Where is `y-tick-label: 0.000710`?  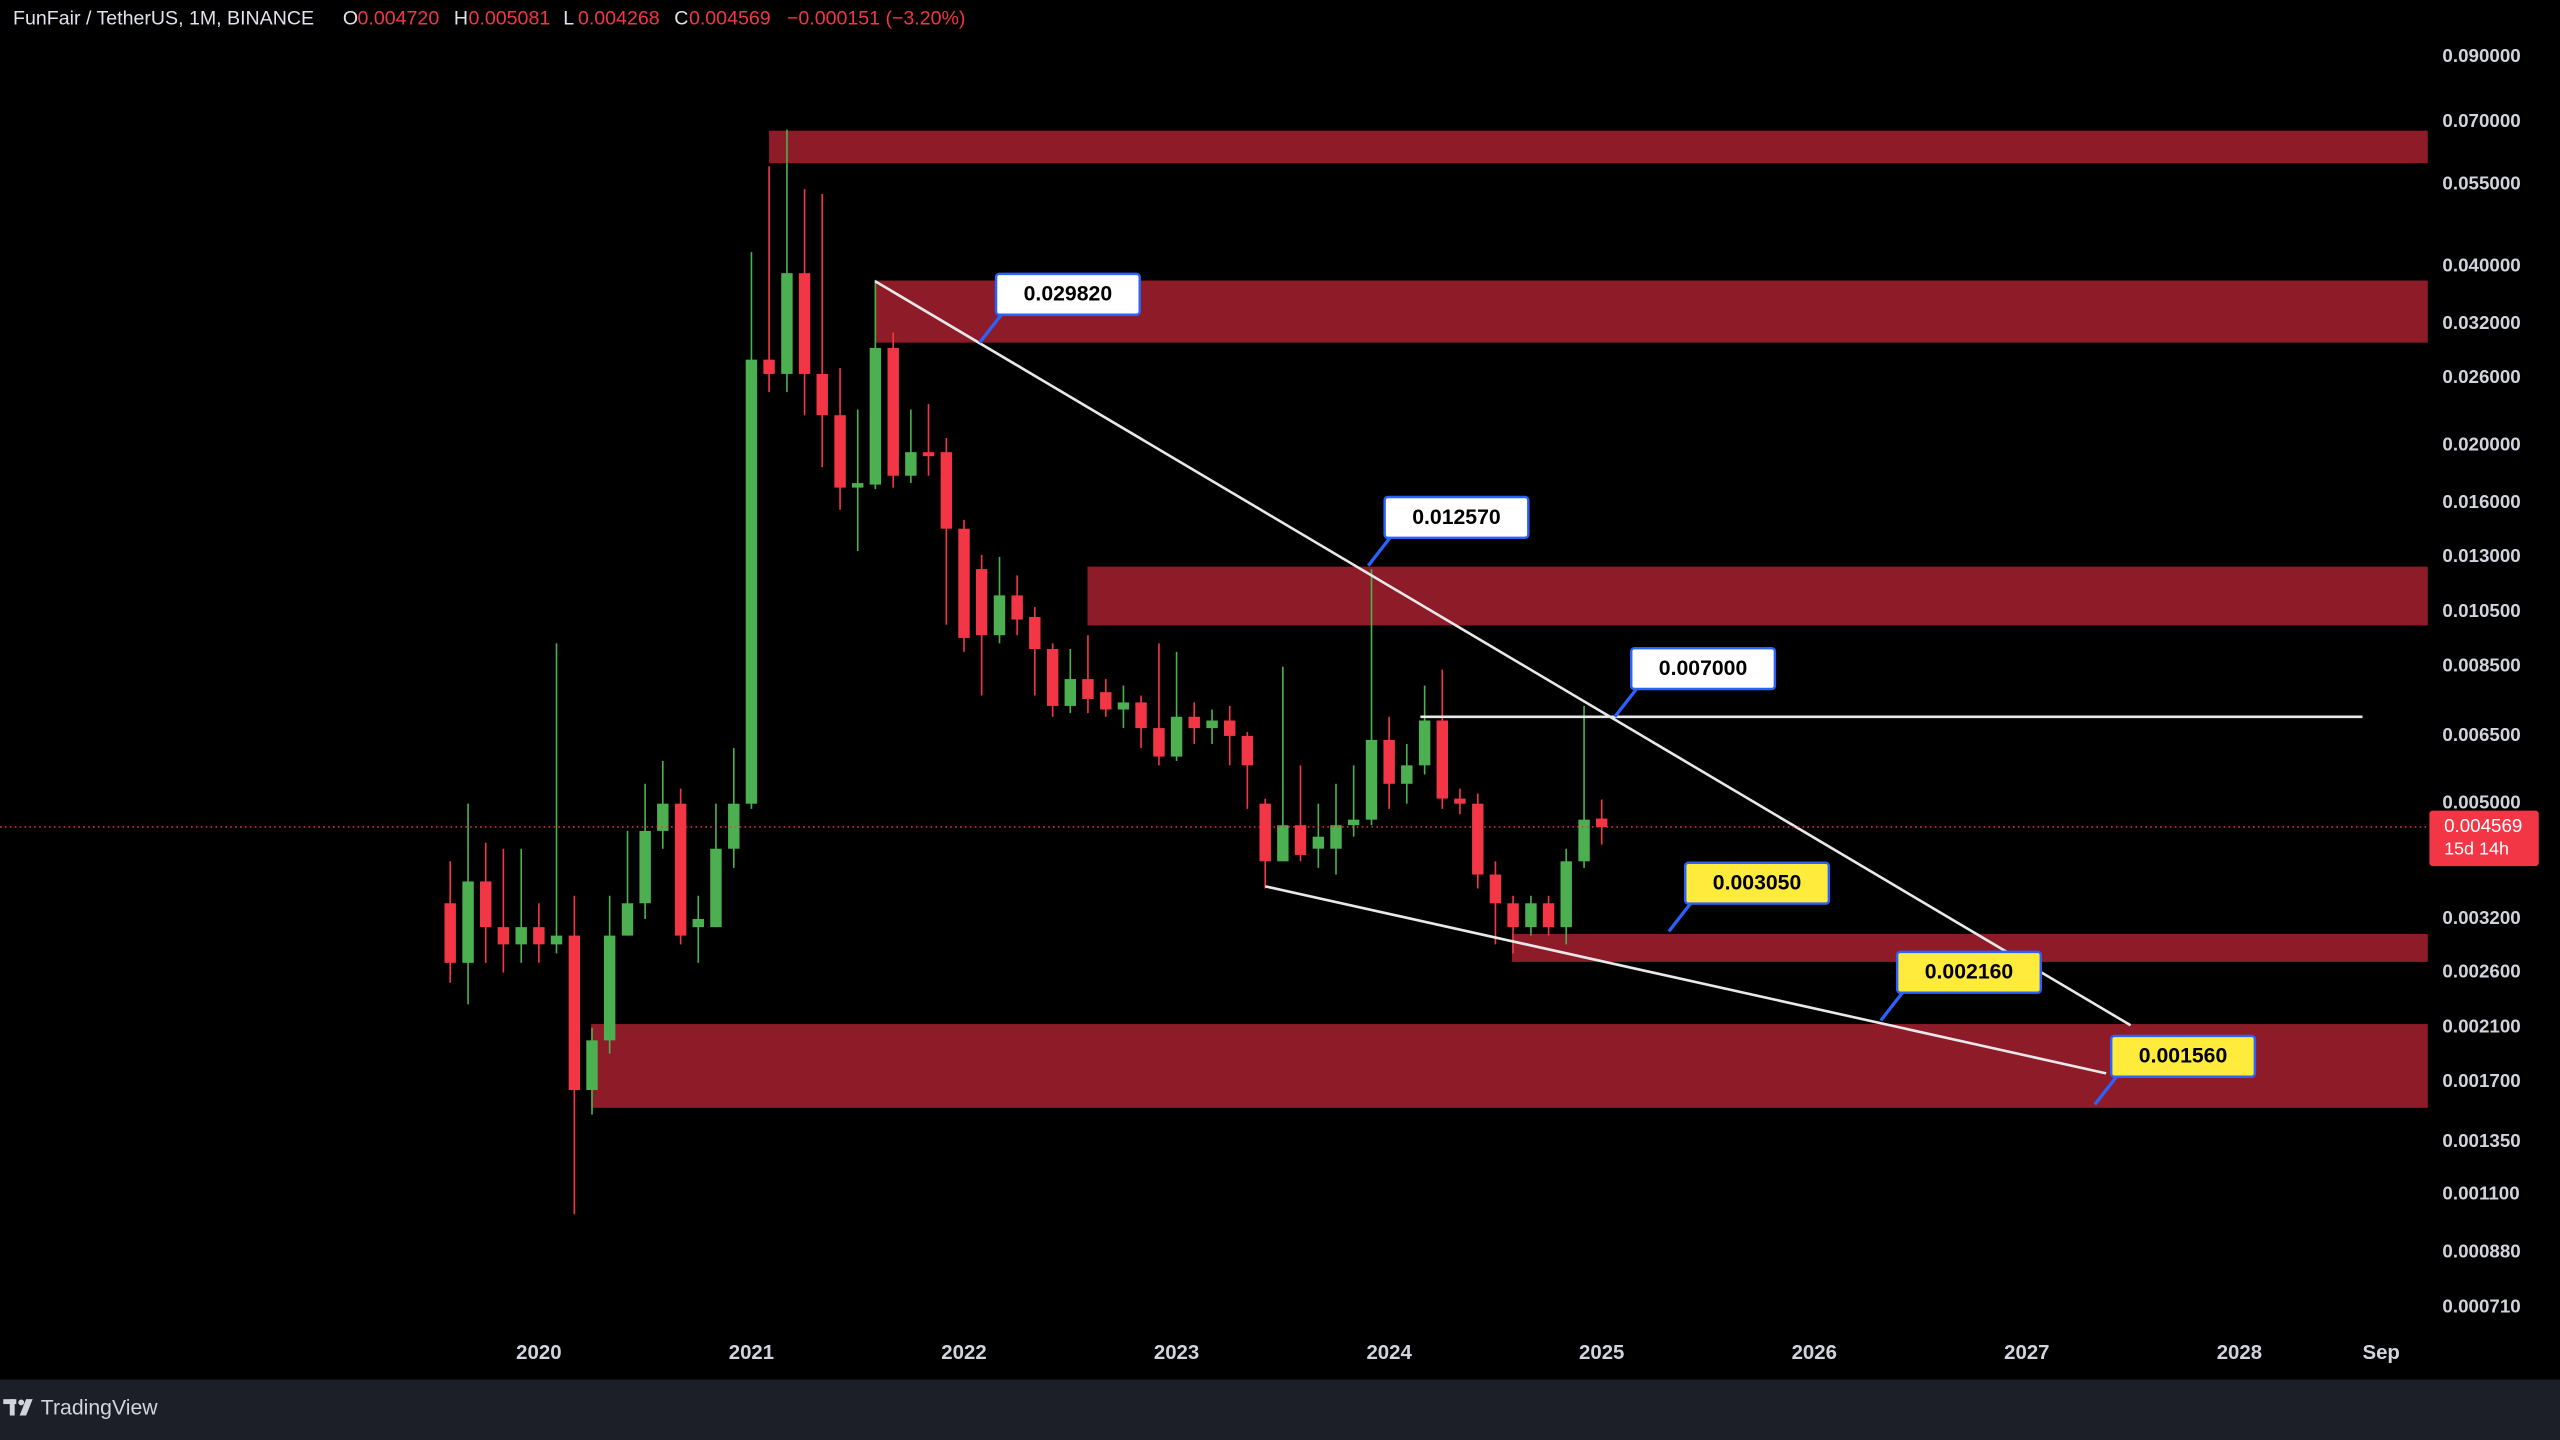 y-tick-label: 0.000710 is located at coordinates (2481, 1306).